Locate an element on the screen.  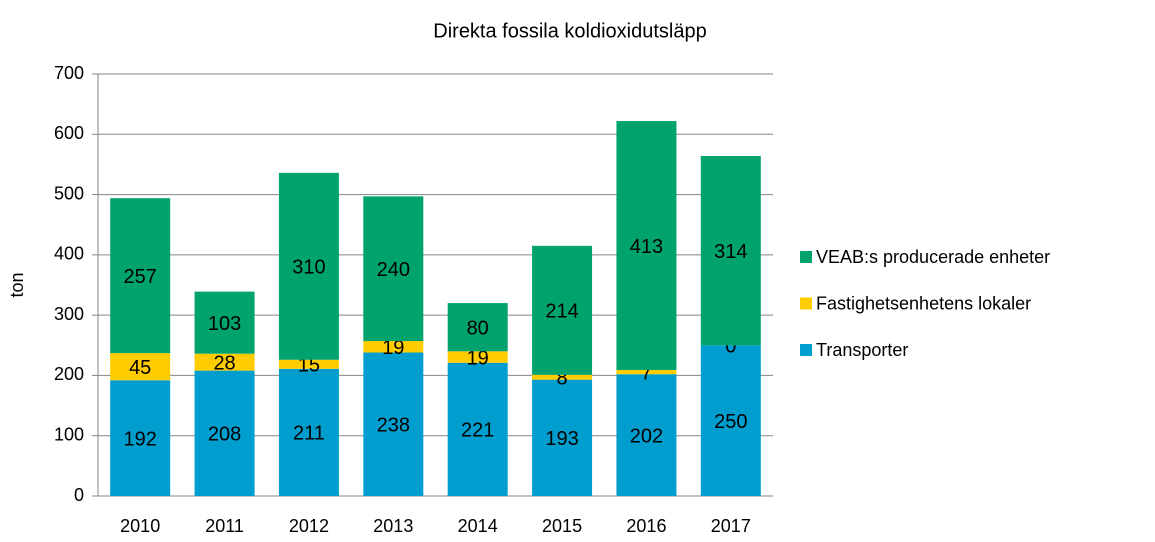
data-label: 28 is located at coordinates (224, 363).